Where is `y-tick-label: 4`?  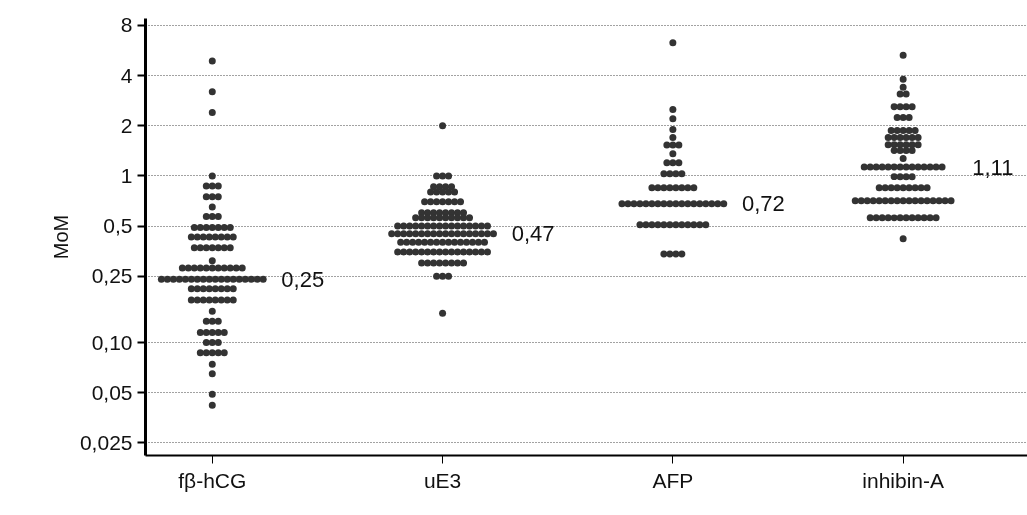 y-tick-label: 4 is located at coordinates (126, 75).